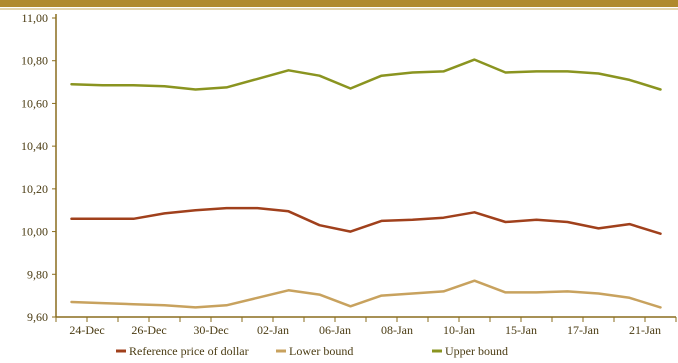 The image size is (678, 363). Describe the element at coordinates (34, 18) in the screenshot. I see `y-tick-label: 11,00` at that location.